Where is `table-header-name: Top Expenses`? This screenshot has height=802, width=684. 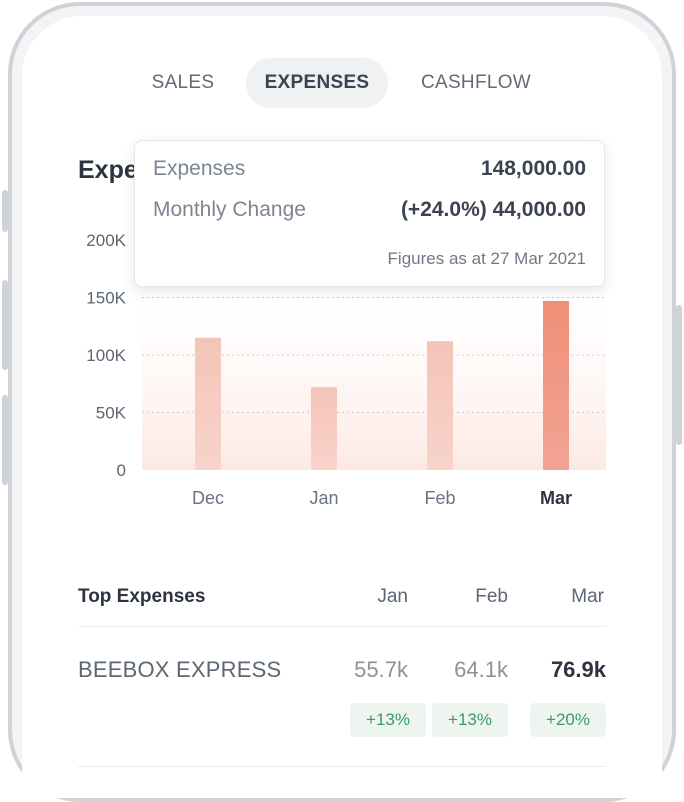 table-header-name: Top Expenses is located at coordinates (142, 596).